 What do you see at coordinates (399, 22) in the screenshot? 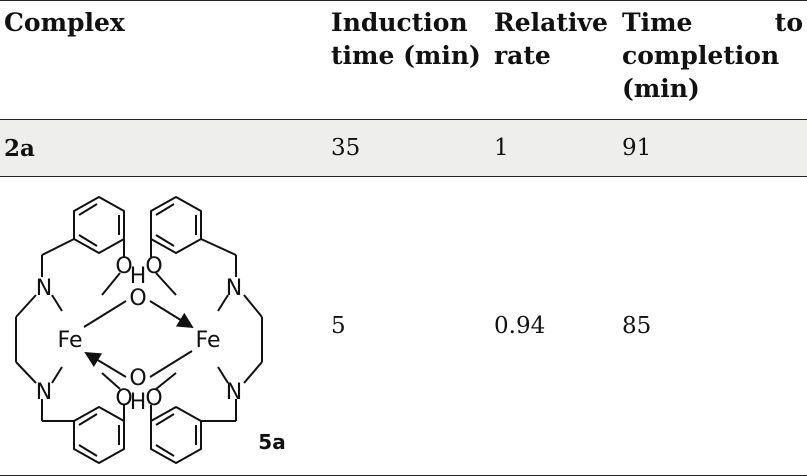
I see `header-induction-line1: Induction` at bounding box center [399, 22].